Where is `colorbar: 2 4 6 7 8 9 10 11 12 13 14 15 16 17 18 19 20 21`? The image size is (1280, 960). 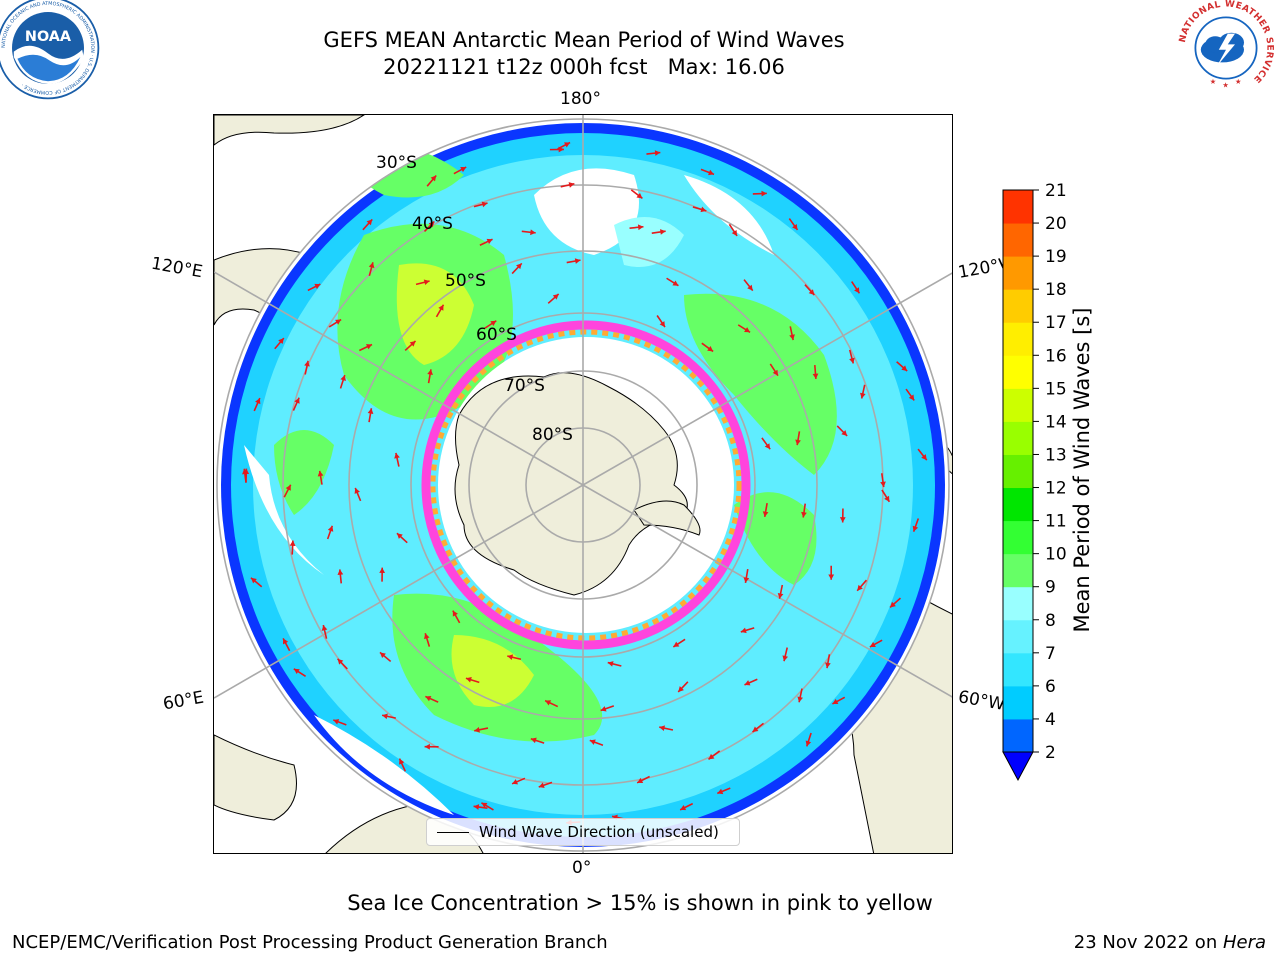
colorbar: 2 4 6 7 8 9 10 11 12 13 14 15 16 17 18 19 20 21 is located at coordinates (1034, 481).